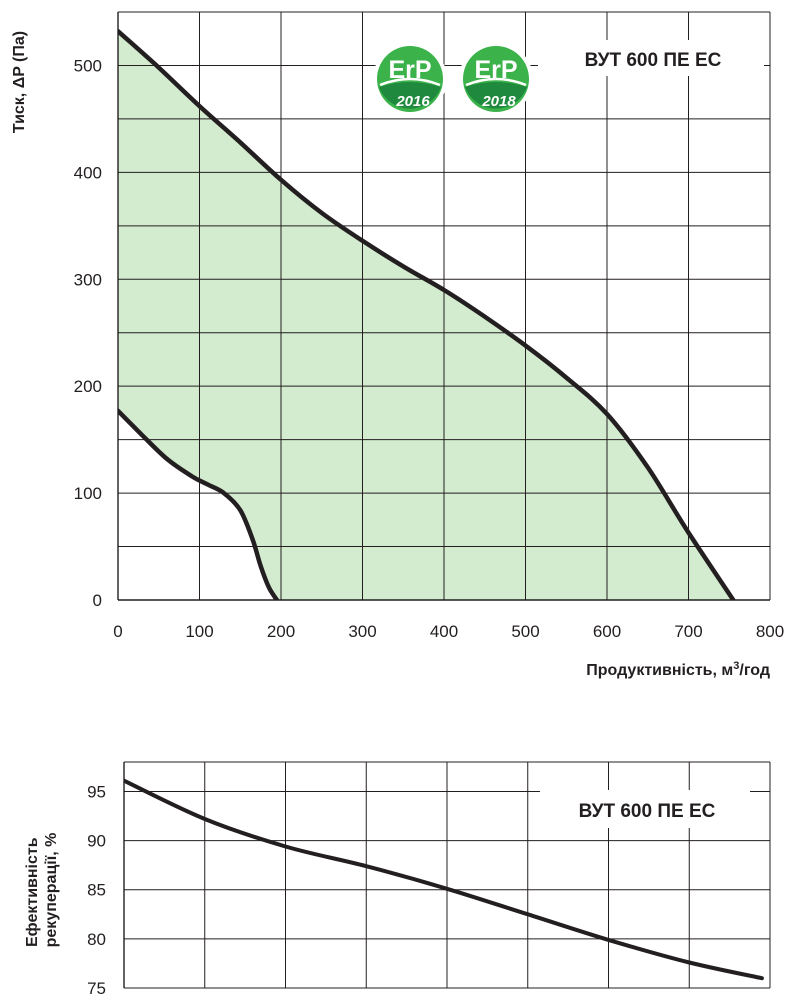  Describe the element at coordinates (409, 70) in the screenshot. I see `erp-2016-text: ErP` at that location.